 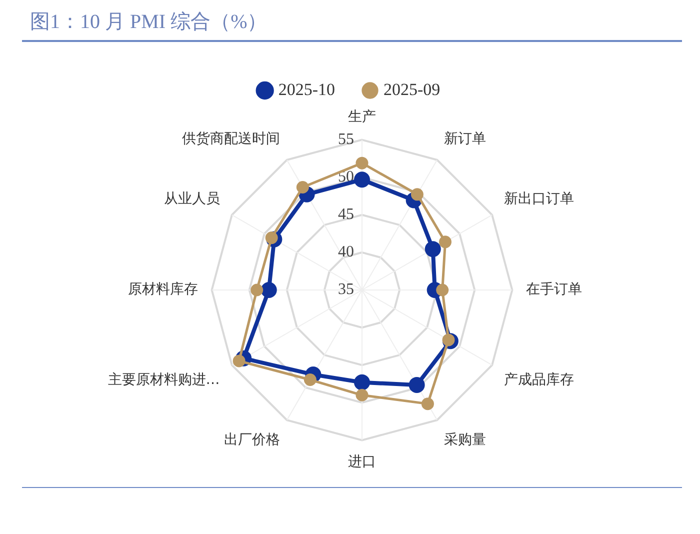 I want to click on spoke-label: 产成品库存, so click(x=539, y=380).